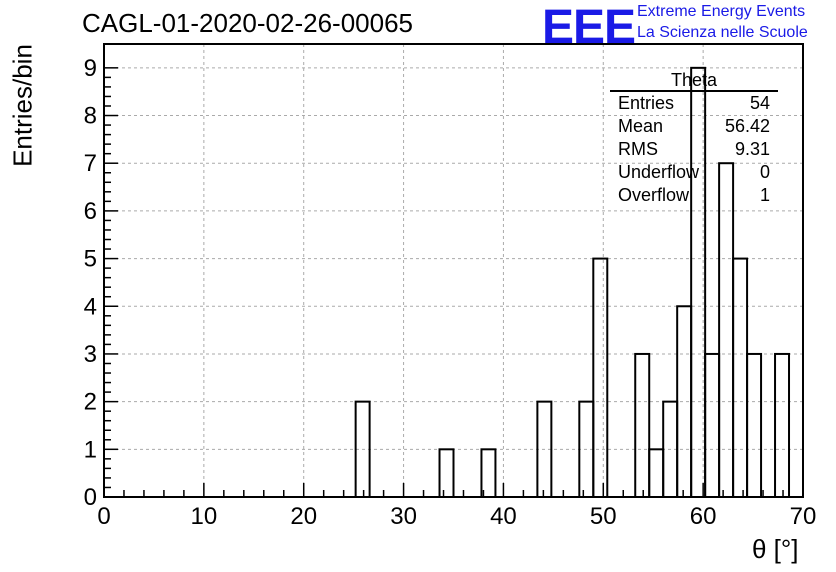  I want to click on y-tick-label-6: 6, so click(90, 211).